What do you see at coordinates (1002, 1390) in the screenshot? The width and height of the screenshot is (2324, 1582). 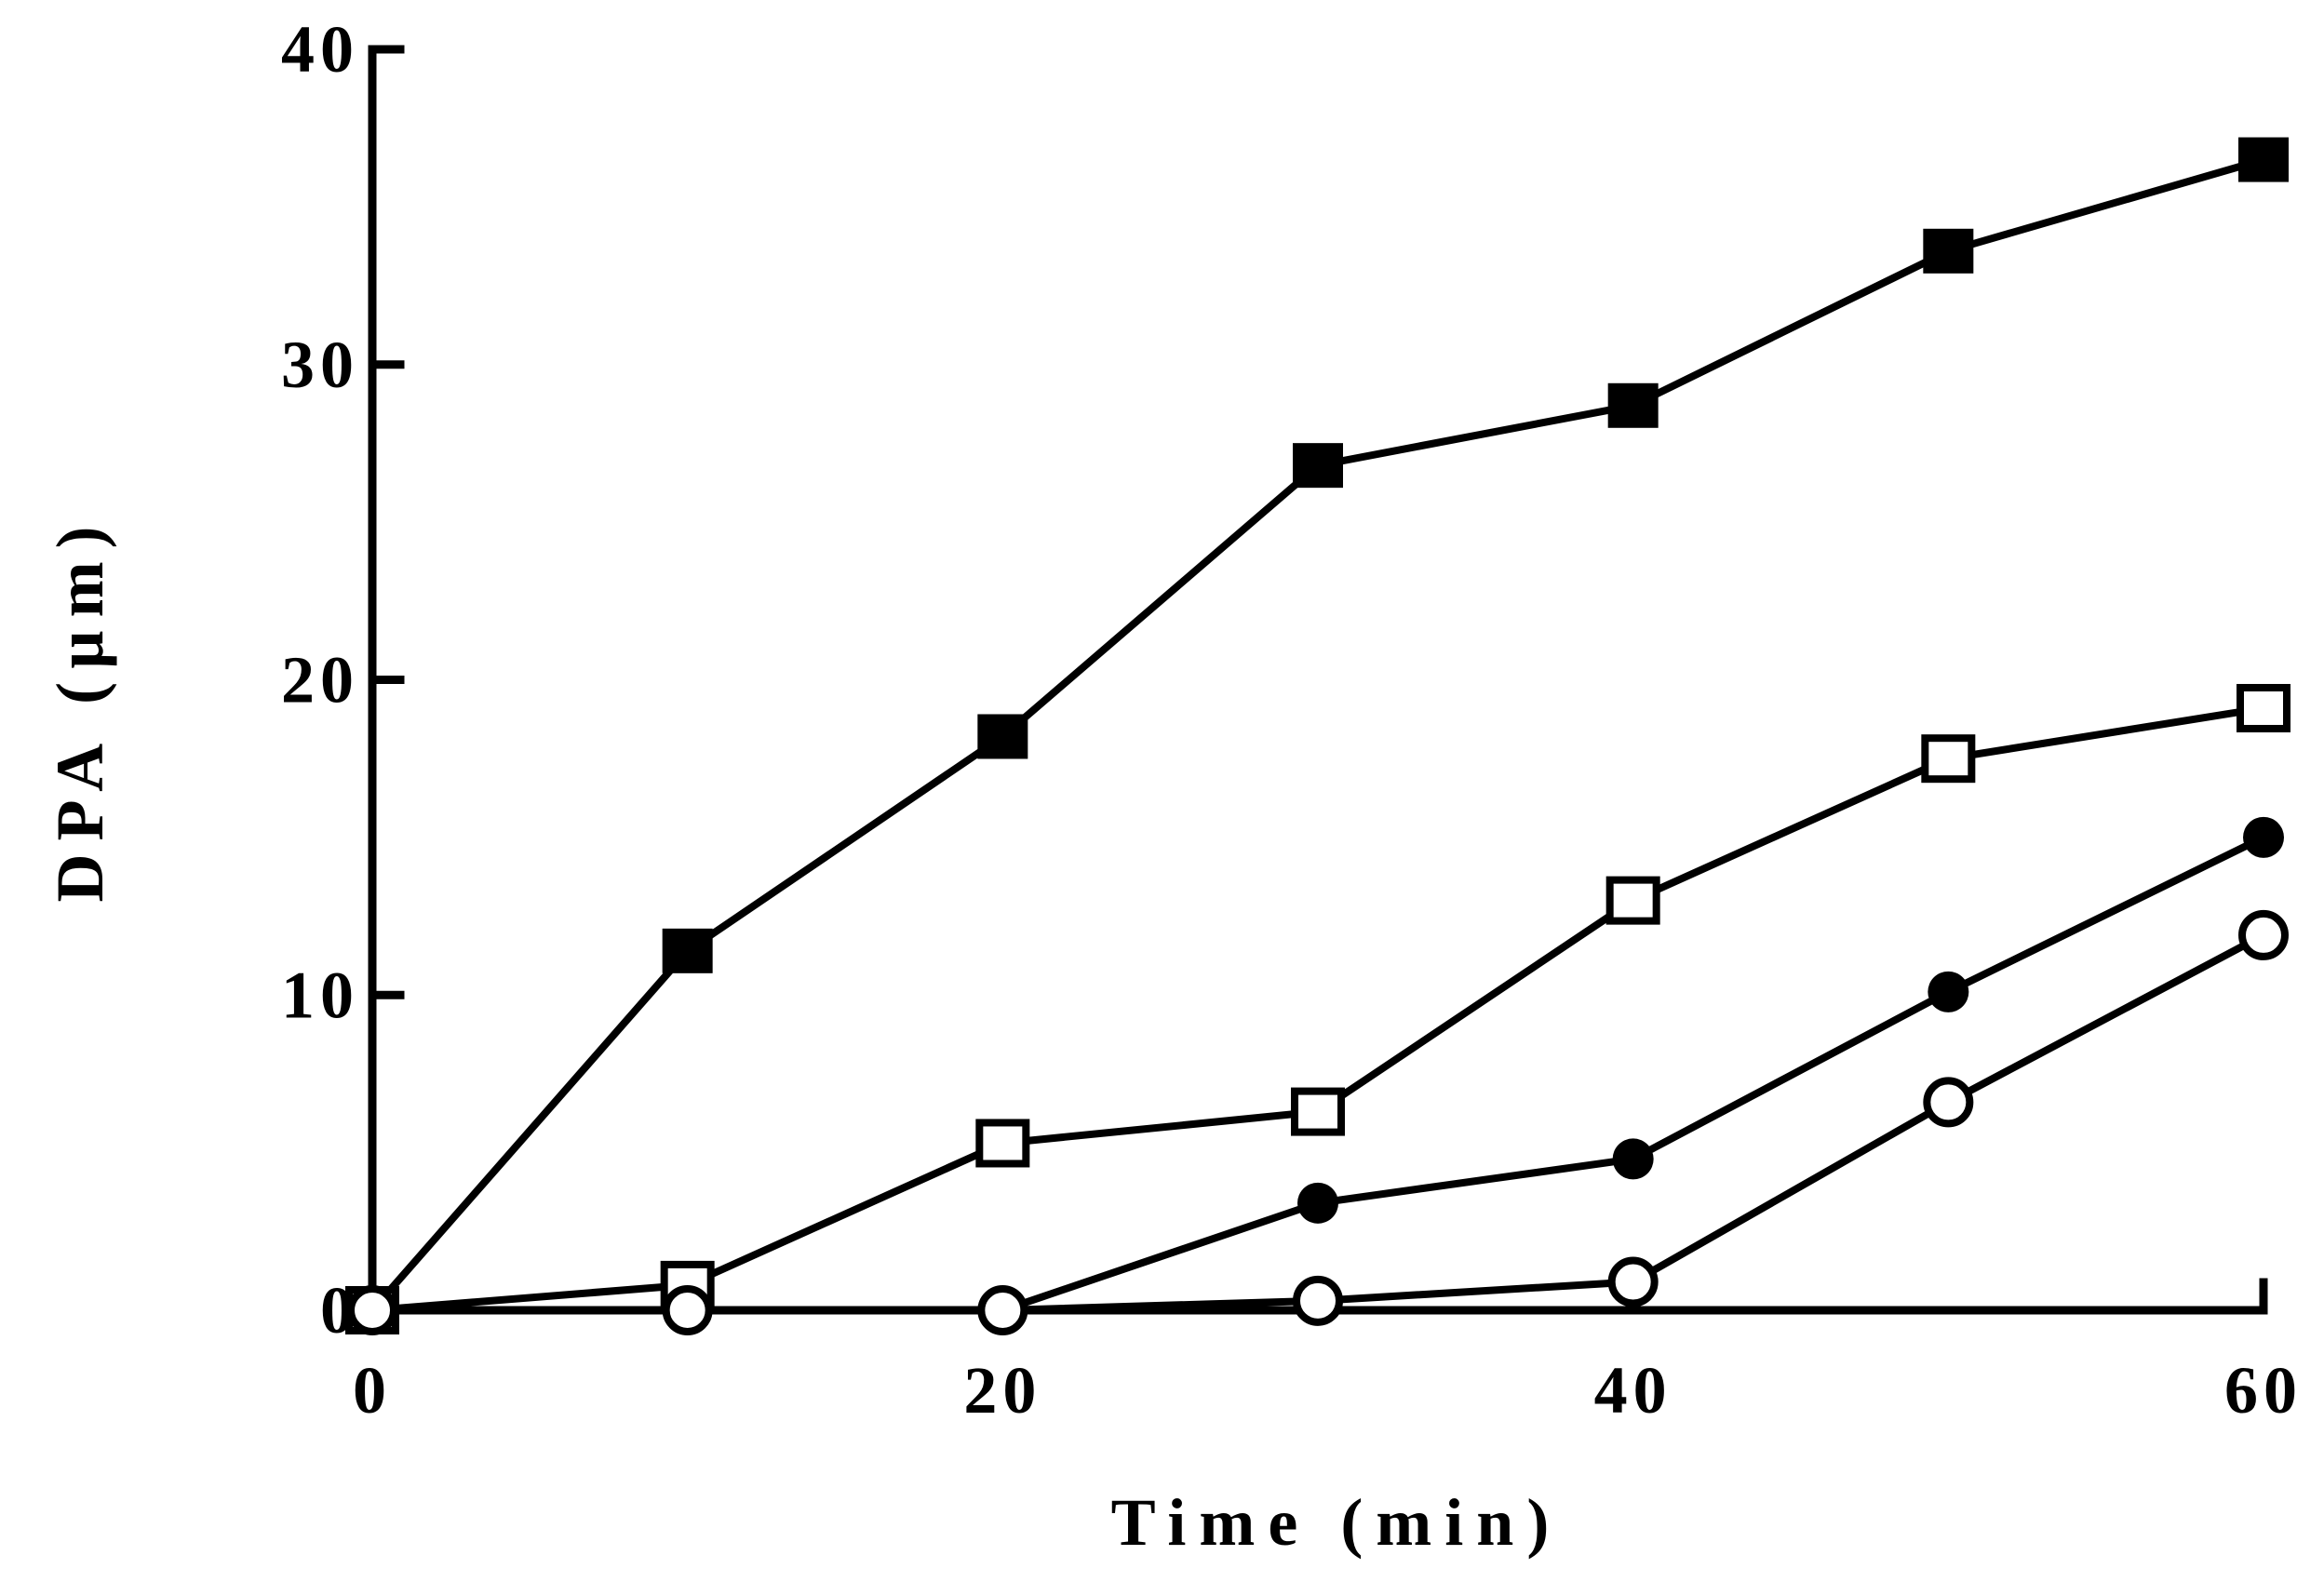 I see `x-tick-label: 20` at bounding box center [1002, 1390].